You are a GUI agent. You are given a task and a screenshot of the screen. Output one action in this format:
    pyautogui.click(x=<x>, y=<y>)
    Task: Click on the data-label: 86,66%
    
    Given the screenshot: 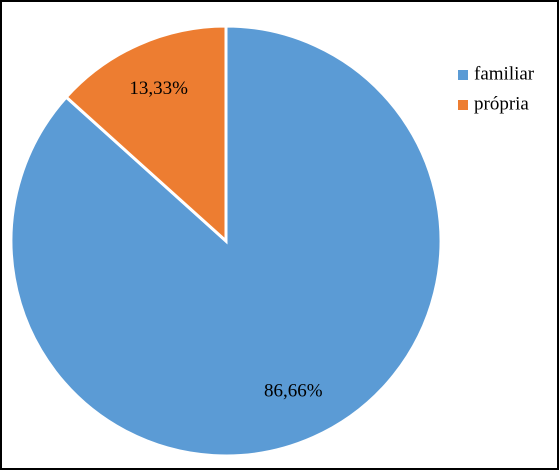 What is the action you would take?
    pyautogui.click(x=293, y=391)
    